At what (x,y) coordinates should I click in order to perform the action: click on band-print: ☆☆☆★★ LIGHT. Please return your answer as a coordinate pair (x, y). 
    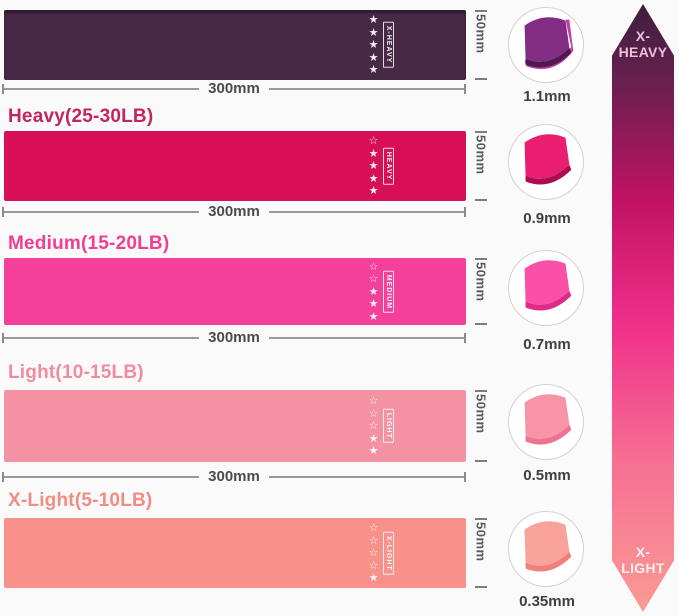
    Looking at the image, I should click on (380, 426).